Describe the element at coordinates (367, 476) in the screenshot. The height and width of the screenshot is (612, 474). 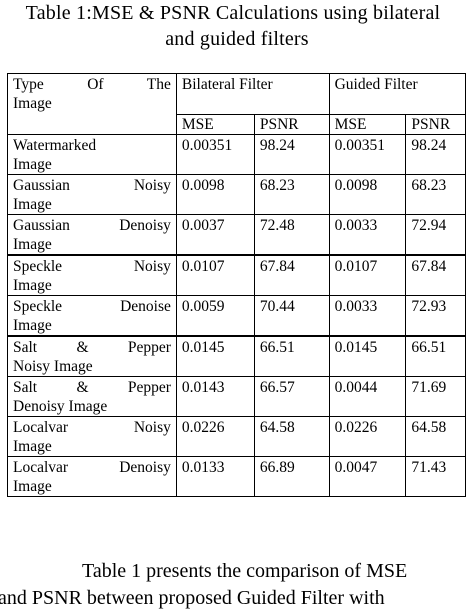
I see `row-guided-mse: 0.0047` at that location.